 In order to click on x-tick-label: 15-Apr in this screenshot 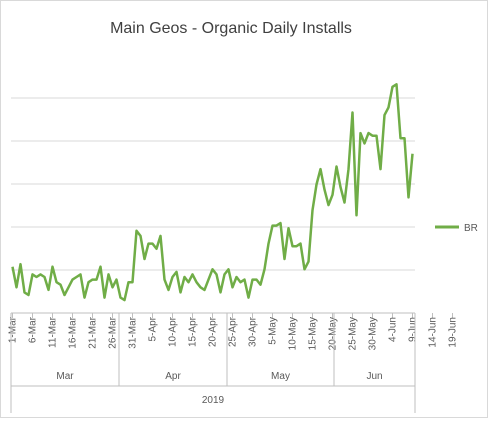, I will do `click(193, 331)`.